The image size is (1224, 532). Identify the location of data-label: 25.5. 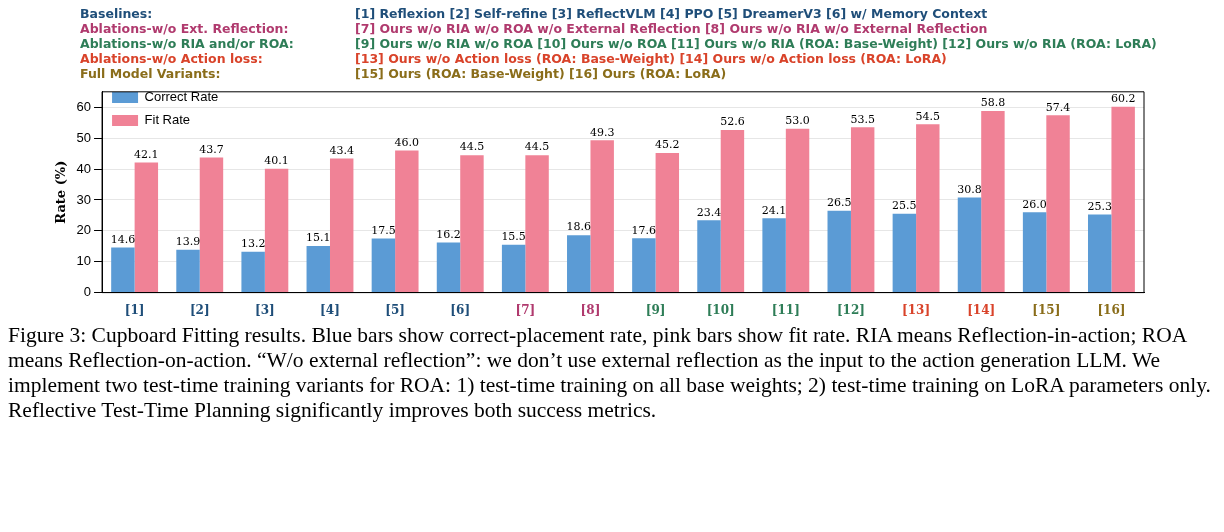
(904, 206).